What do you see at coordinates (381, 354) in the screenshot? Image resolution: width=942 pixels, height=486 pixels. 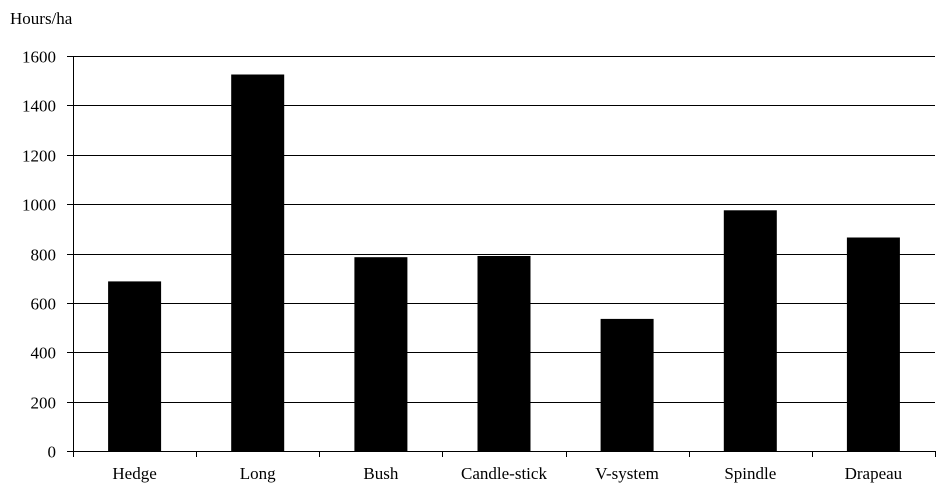 I see `bar-bush` at bounding box center [381, 354].